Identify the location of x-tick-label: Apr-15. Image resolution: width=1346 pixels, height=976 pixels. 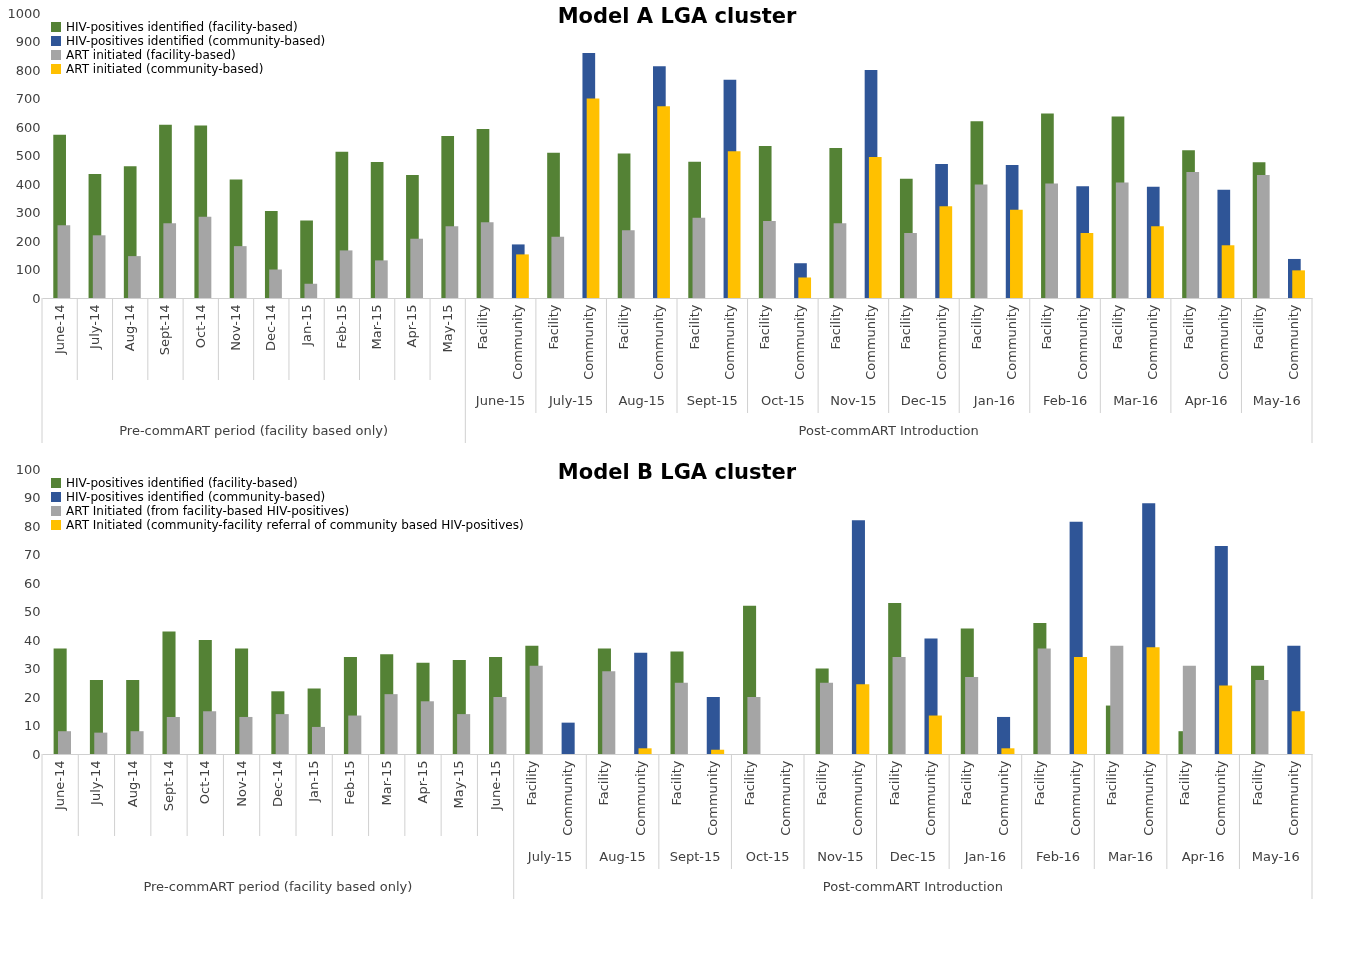
(412, 326).